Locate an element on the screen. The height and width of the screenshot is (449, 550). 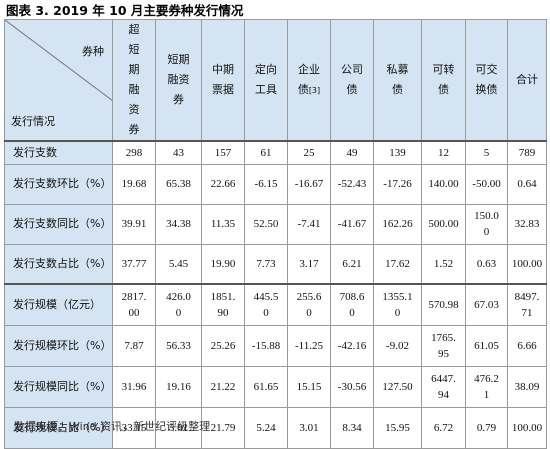
table-cell: 0.79 is located at coordinates (486, 427).